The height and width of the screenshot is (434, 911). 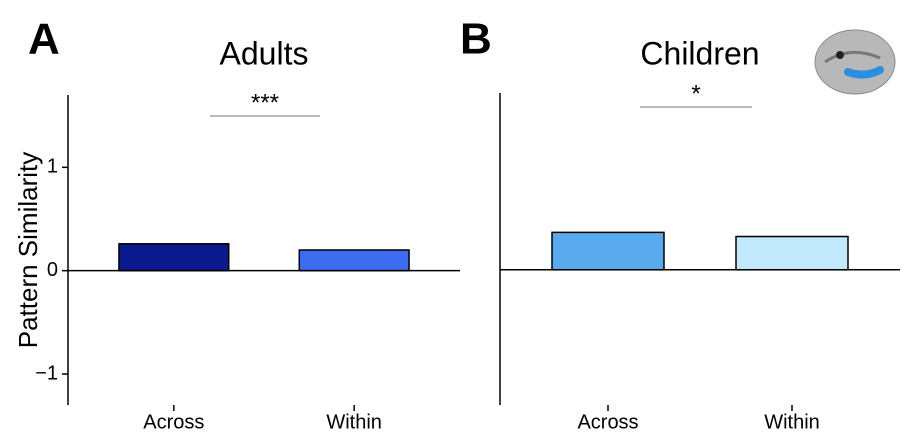 I want to click on chart-title: Adults, so click(x=264, y=53).